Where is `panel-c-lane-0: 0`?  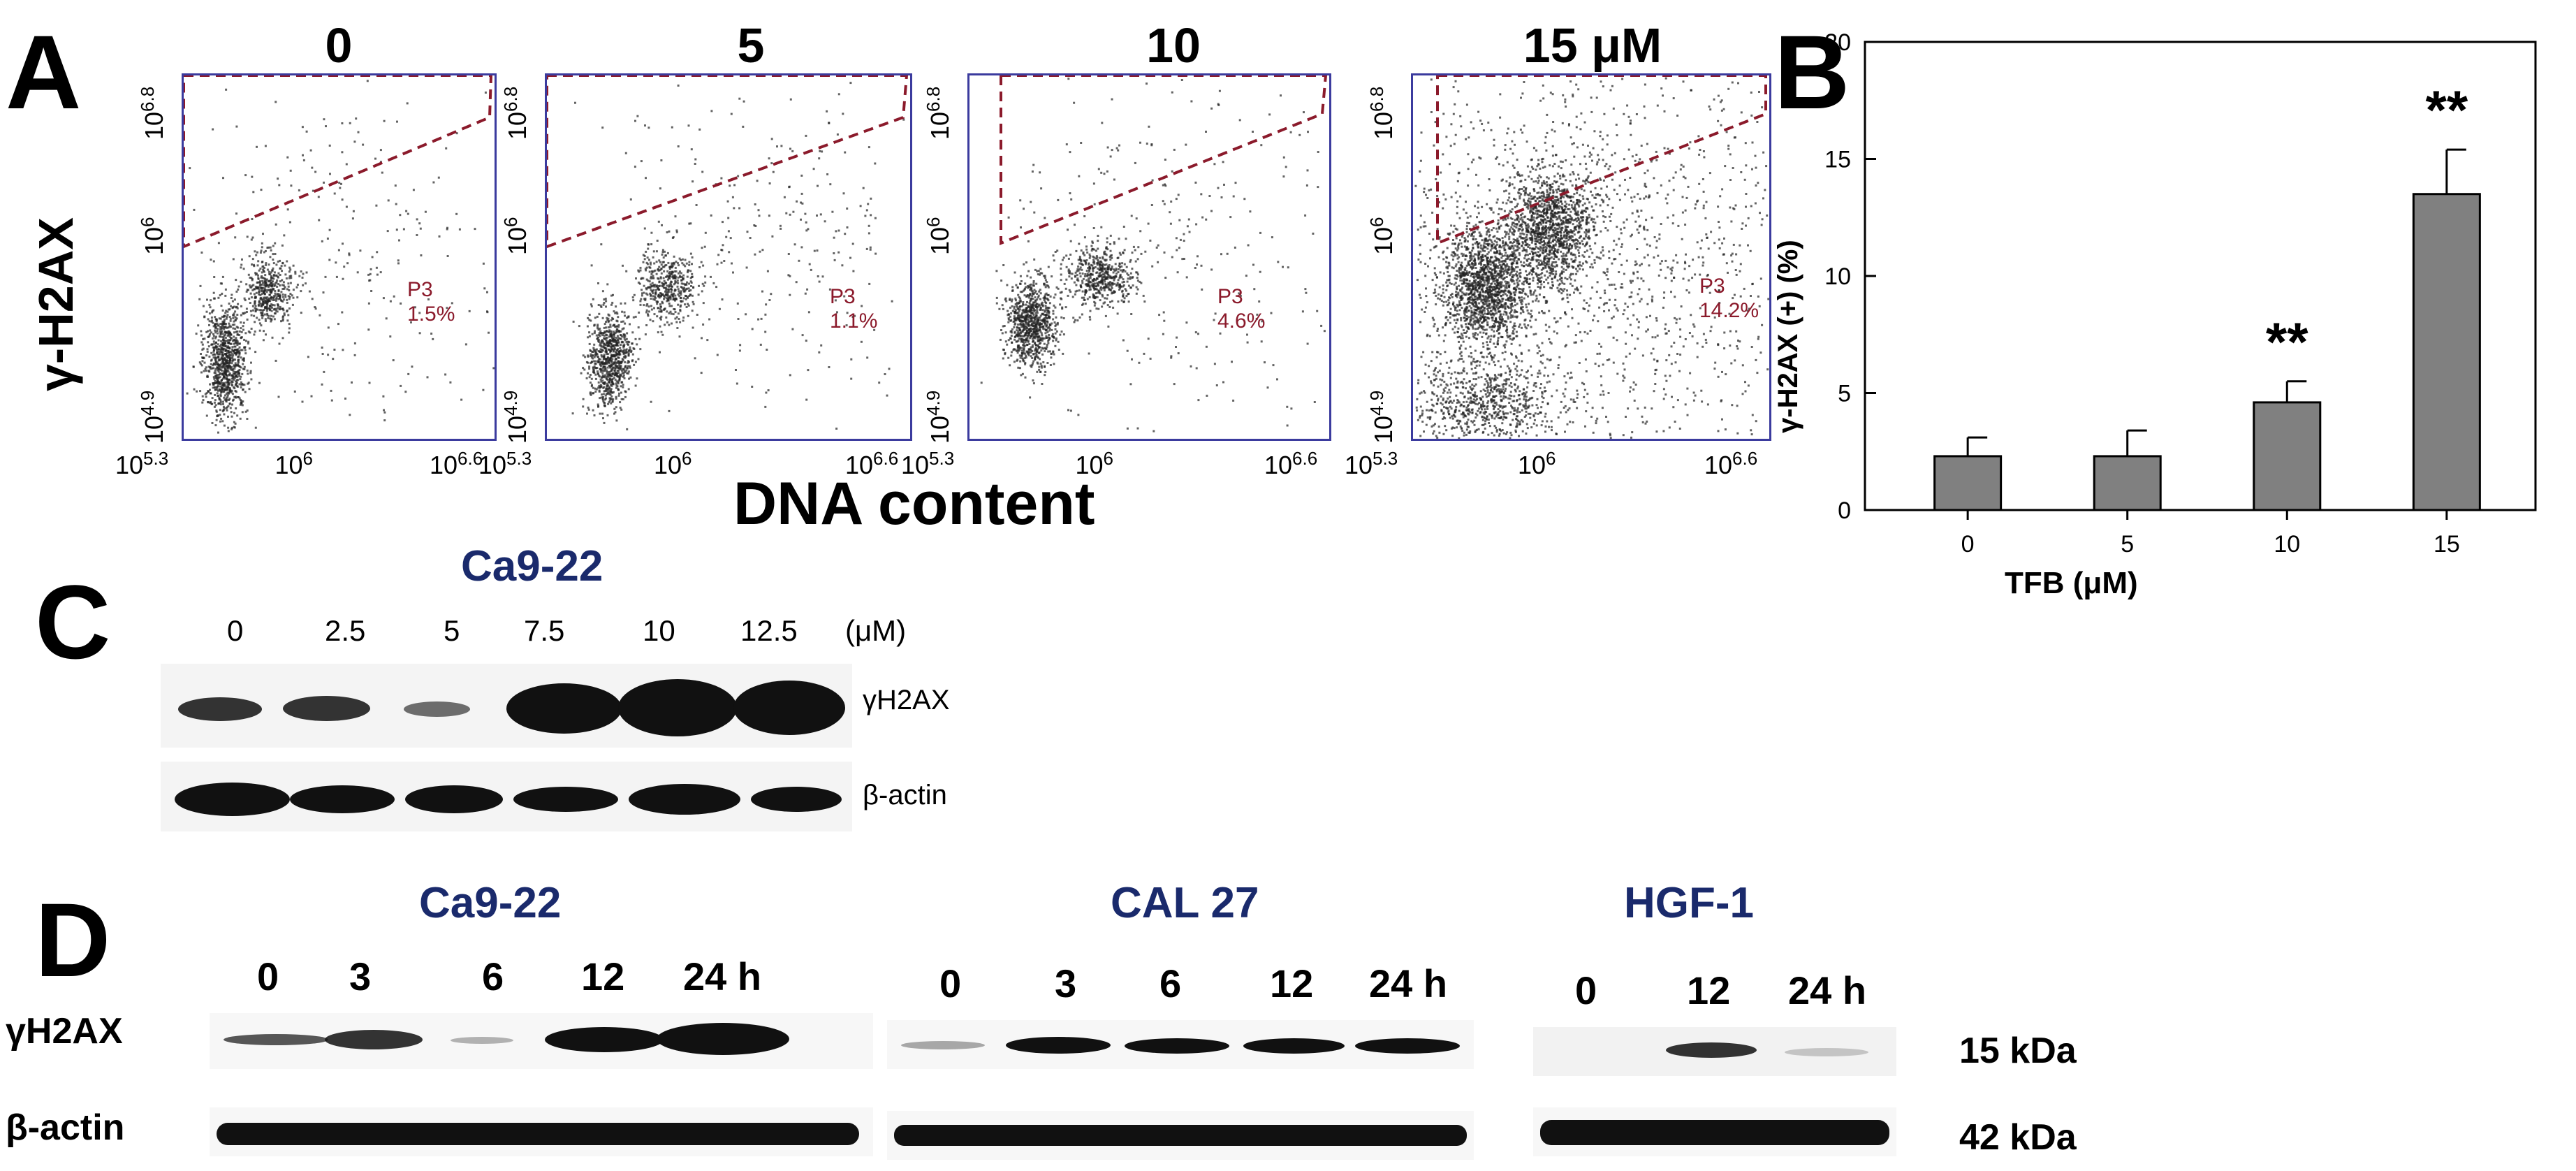 panel-c-lane-0: 0 is located at coordinates (235, 631).